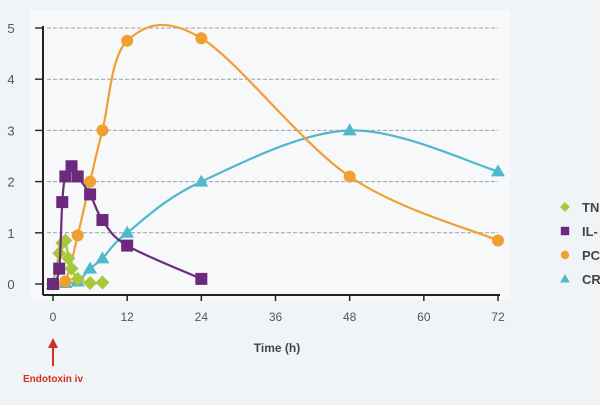  What do you see at coordinates (591, 279) in the screenshot?
I see `legend-label: CR` at bounding box center [591, 279].